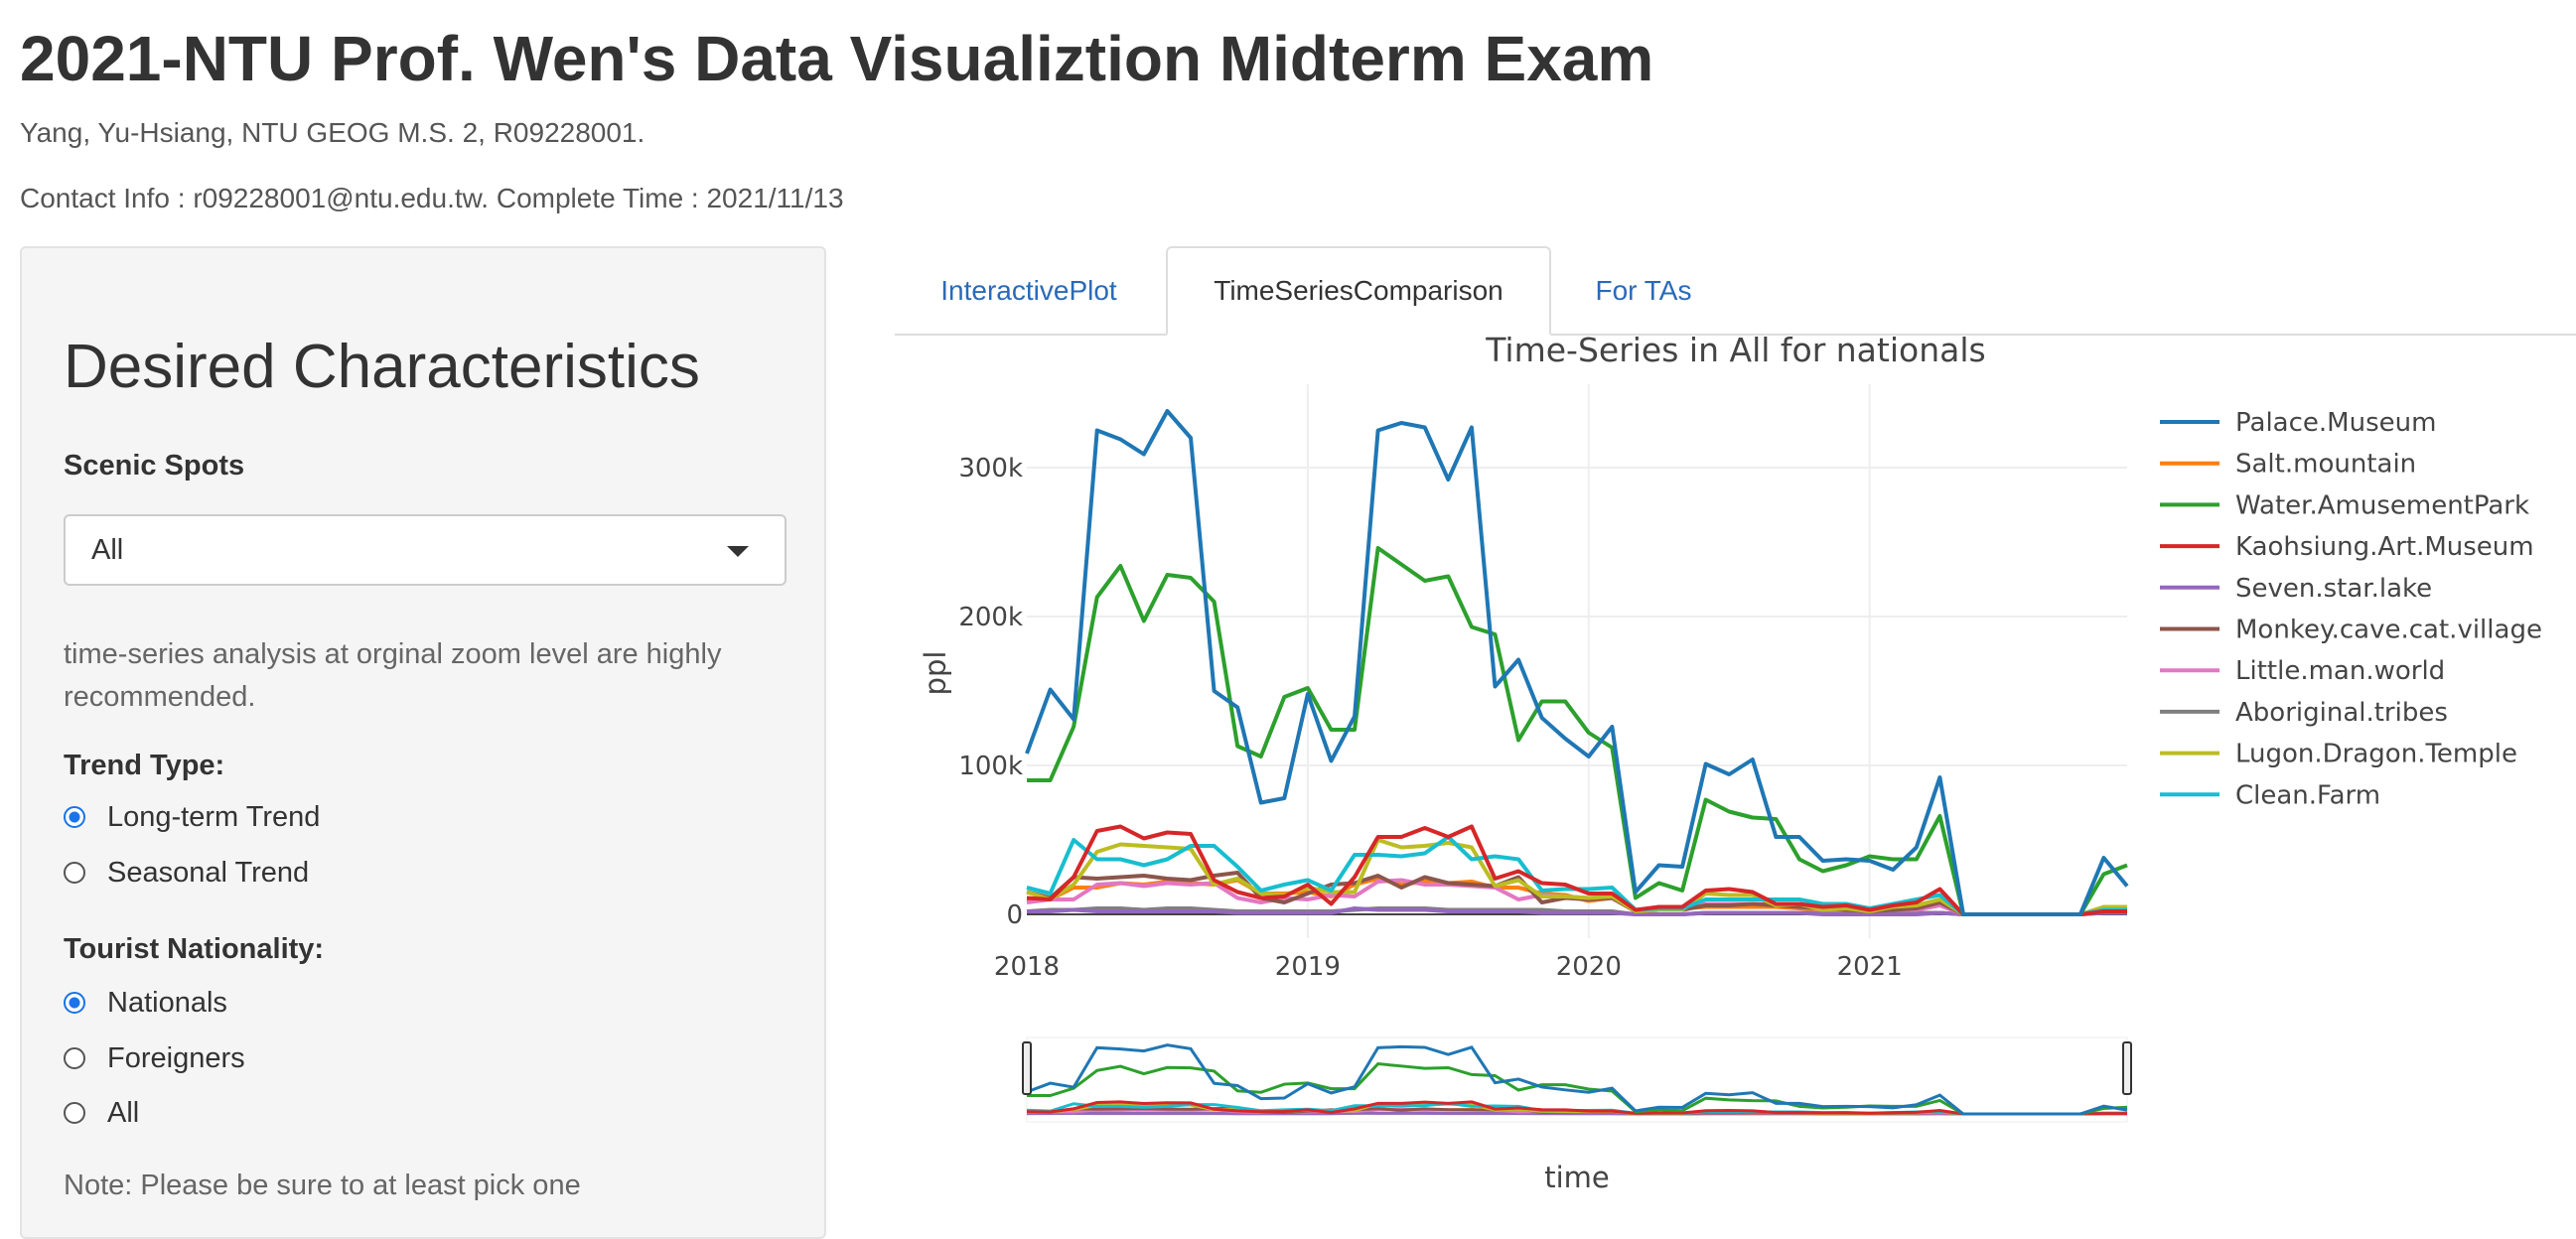  What do you see at coordinates (1308, 967) in the screenshot?
I see `x-tick-label: 2019` at bounding box center [1308, 967].